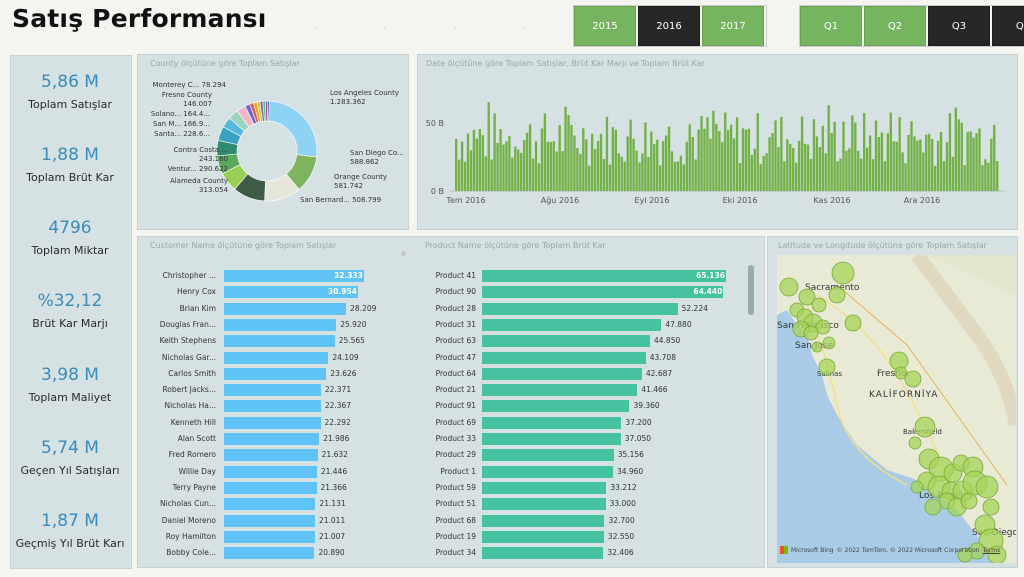 Image resolution: width=1024 pixels, height=577 pixels. I want to click on bar-row: Product 90 64.440, so click(448, 292).